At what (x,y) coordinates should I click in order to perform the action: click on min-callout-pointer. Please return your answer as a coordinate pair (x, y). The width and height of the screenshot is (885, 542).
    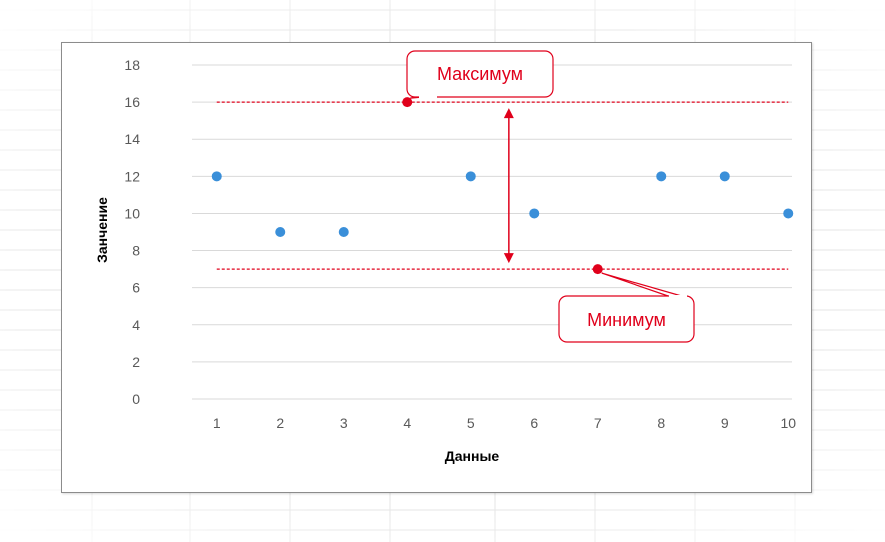
    Looking at the image, I should click on (643, 285).